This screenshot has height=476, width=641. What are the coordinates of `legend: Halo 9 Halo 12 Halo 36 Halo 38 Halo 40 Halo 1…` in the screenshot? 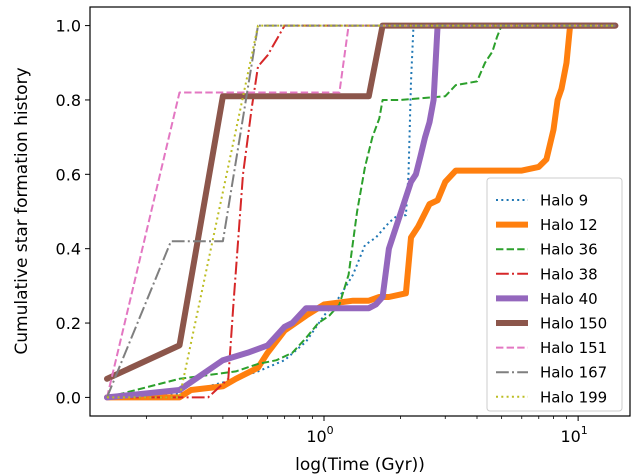 It's located at (554, 294).